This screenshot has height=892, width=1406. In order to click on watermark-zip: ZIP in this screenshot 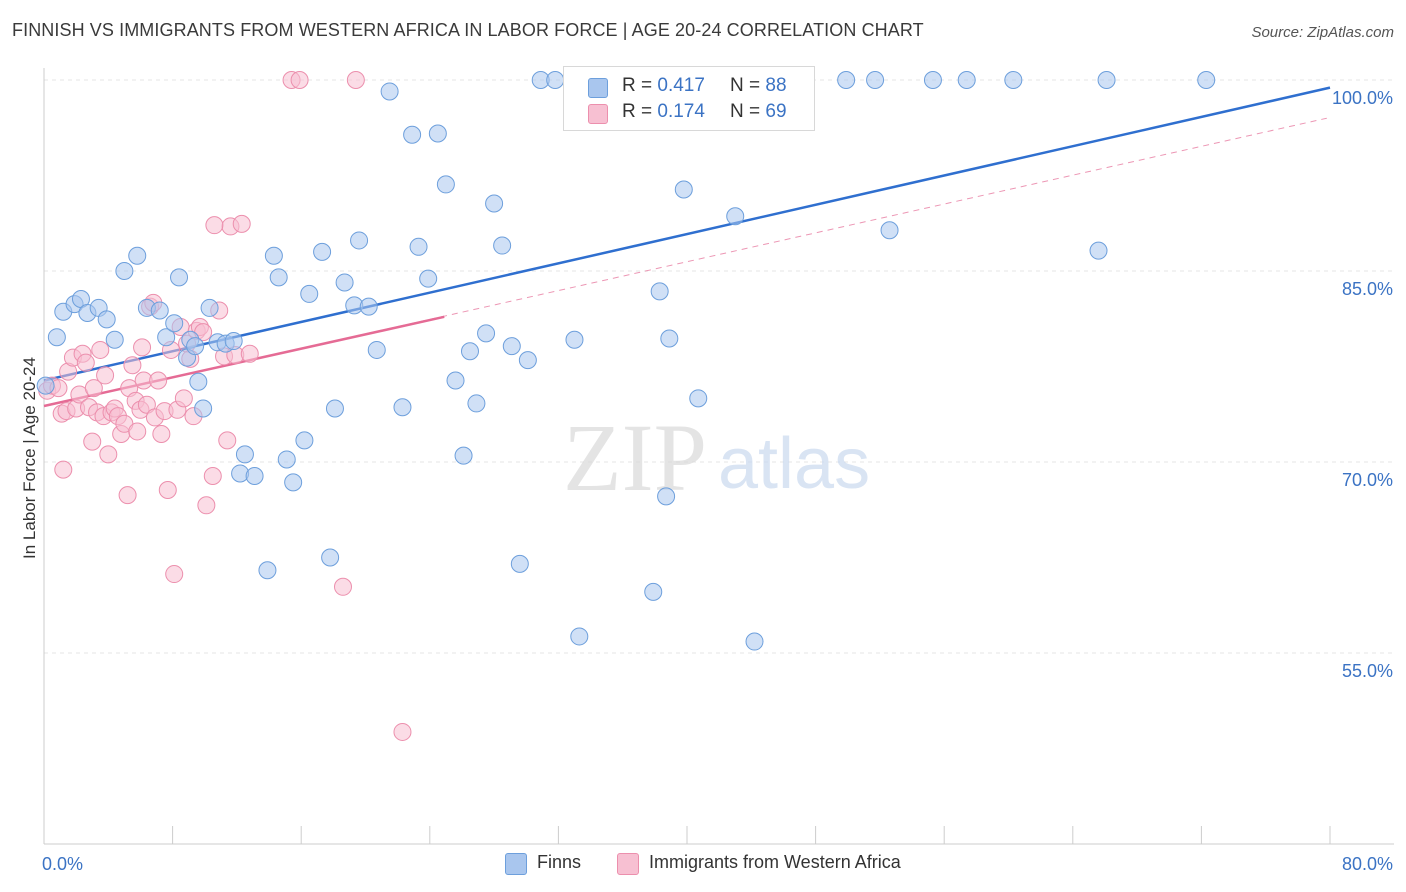, I will do `click(635, 457)`.